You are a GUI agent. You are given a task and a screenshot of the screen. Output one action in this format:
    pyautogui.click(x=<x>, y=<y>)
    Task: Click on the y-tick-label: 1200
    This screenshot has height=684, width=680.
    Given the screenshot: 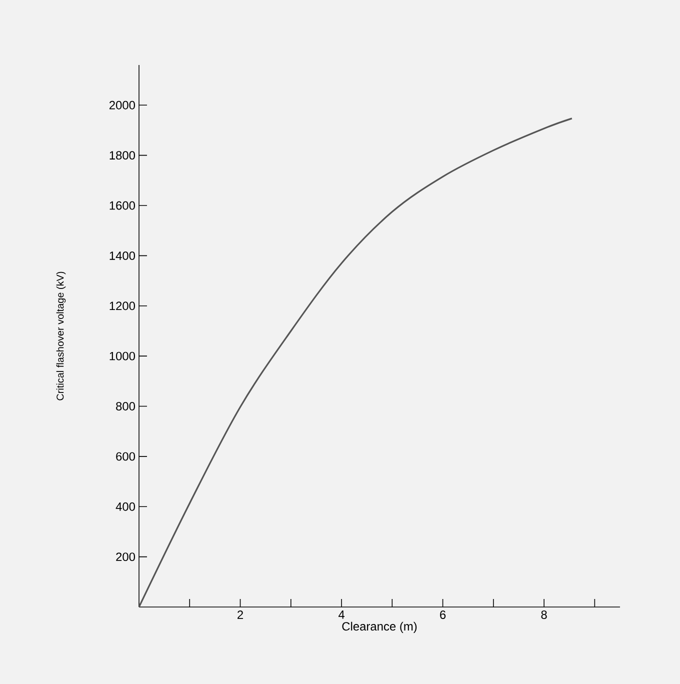 What is the action you would take?
    pyautogui.click(x=123, y=306)
    